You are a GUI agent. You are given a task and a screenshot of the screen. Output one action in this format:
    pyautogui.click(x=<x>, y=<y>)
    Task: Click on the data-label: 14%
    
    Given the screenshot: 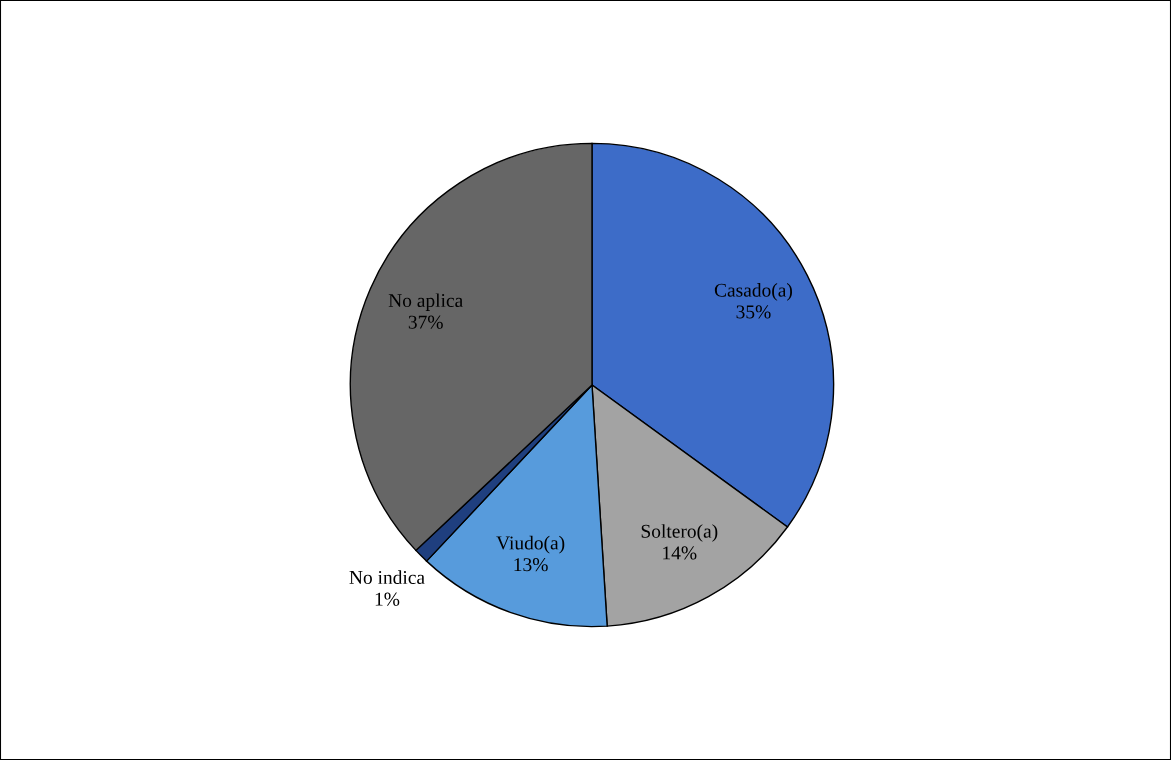 What is the action you would take?
    pyautogui.click(x=680, y=553)
    